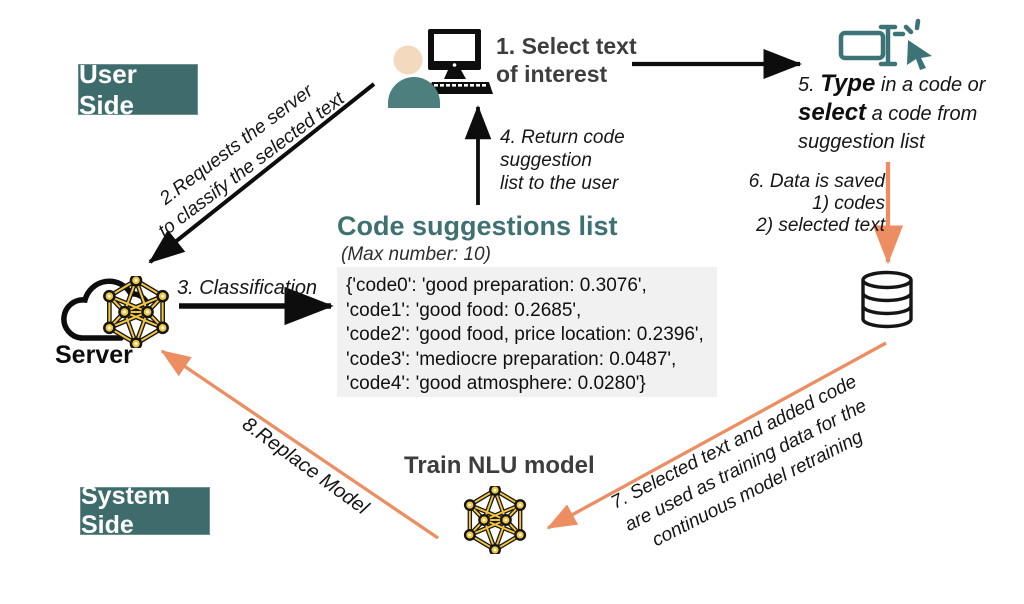 Image resolution: width=1024 pixels, height=604 pixels. I want to click on mouse-pointer-icon, so click(919, 55).